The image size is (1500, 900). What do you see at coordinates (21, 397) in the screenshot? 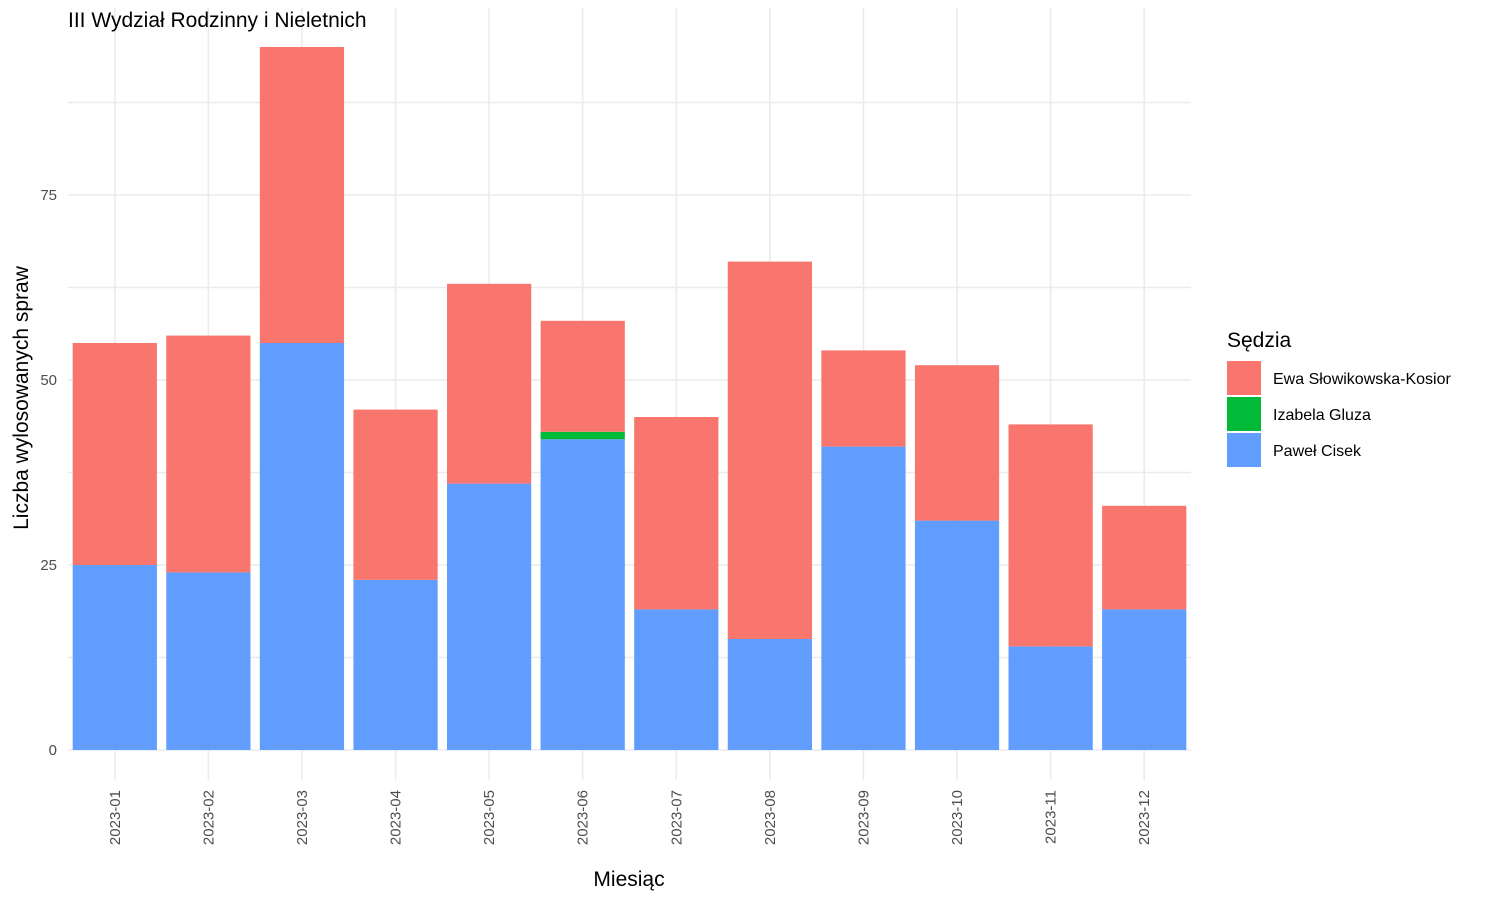
I see `y-axis-title: Liczba wylosowanych spraw` at bounding box center [21, 397].